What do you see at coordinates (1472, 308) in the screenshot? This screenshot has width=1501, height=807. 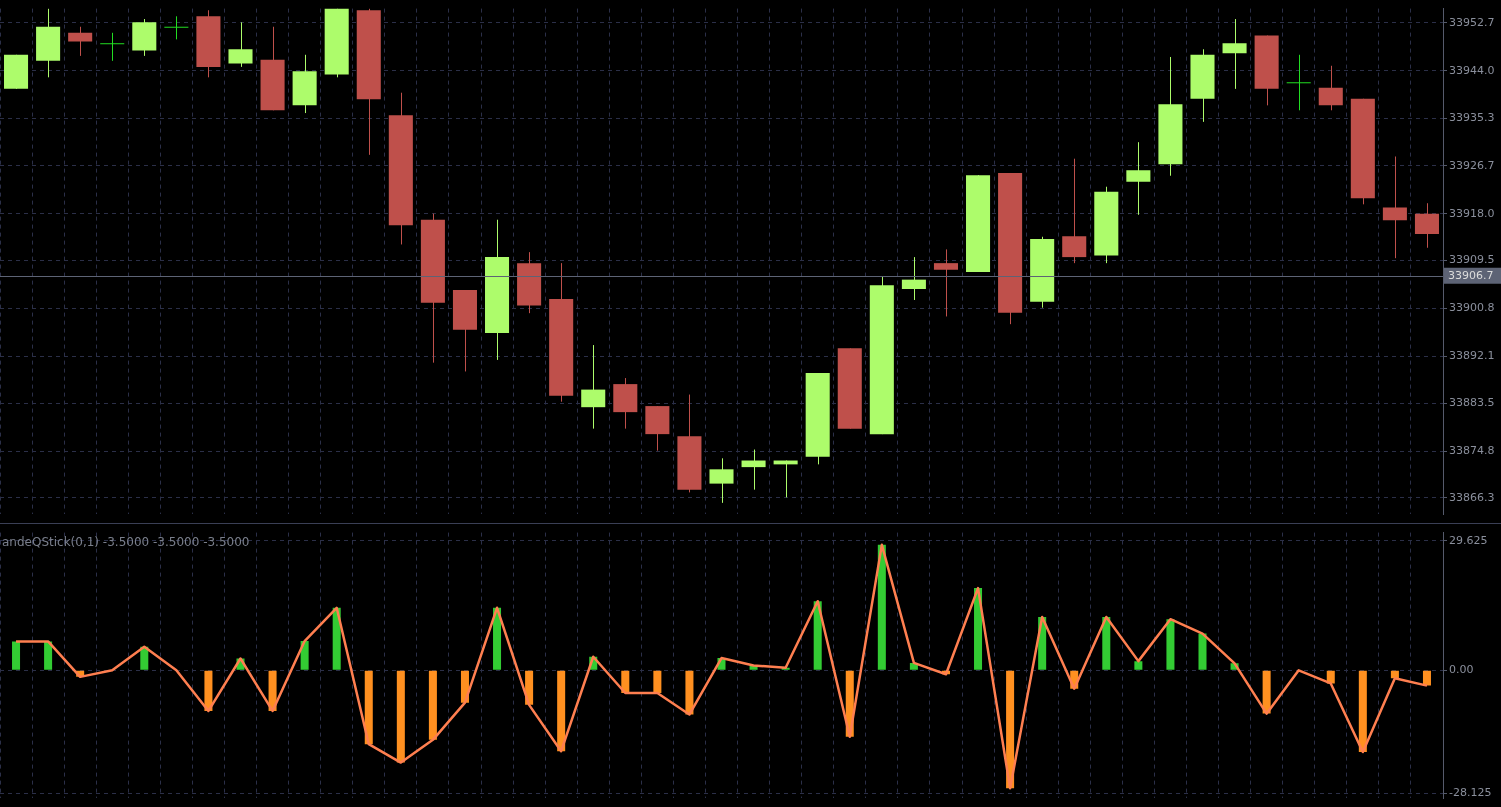 I see `y-tick-label: 33900.8` at bounding box center [1472, 308].